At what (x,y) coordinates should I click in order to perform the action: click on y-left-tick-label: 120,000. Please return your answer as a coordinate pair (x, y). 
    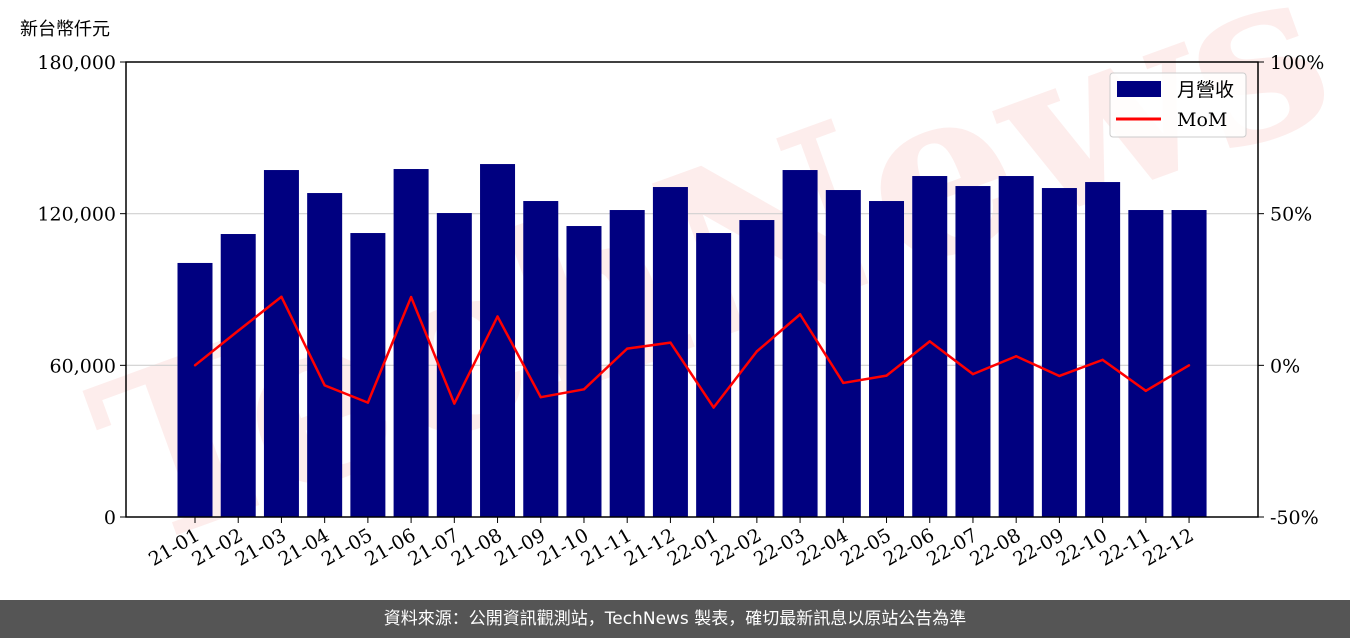
    Looking at the image, I should click on (76, 215).